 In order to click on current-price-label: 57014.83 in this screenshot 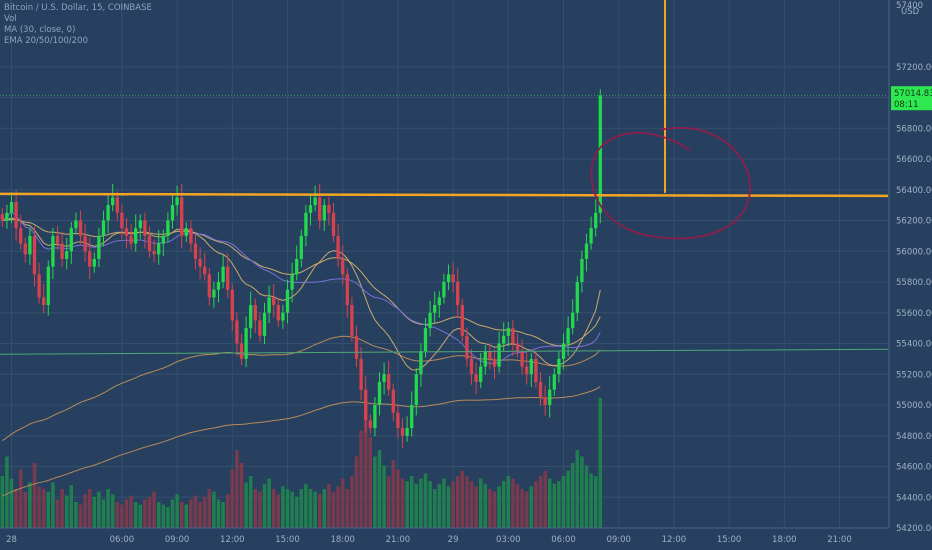, I will do `click(913, 94)`.